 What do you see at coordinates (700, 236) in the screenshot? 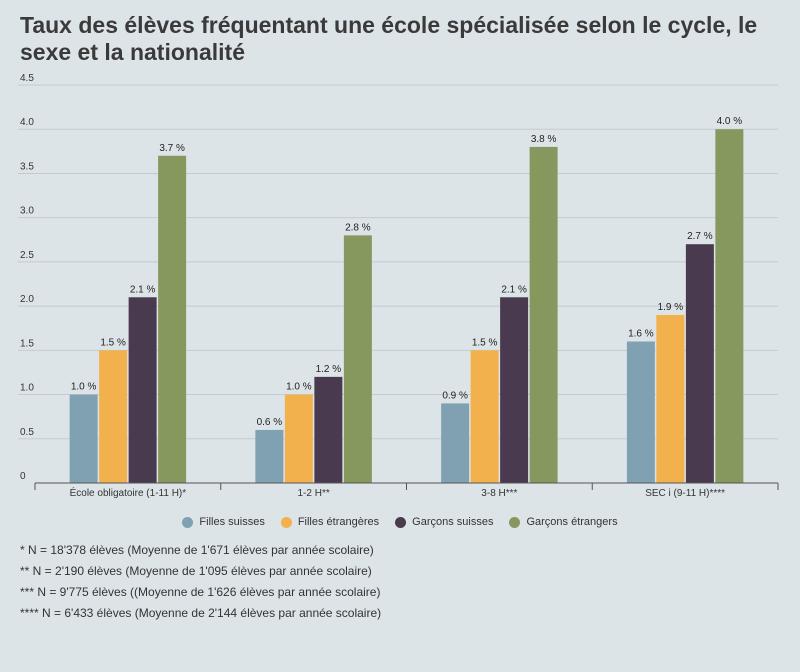
I see `bar-value-label: 2.7 %` at bounding box center [700, 236].